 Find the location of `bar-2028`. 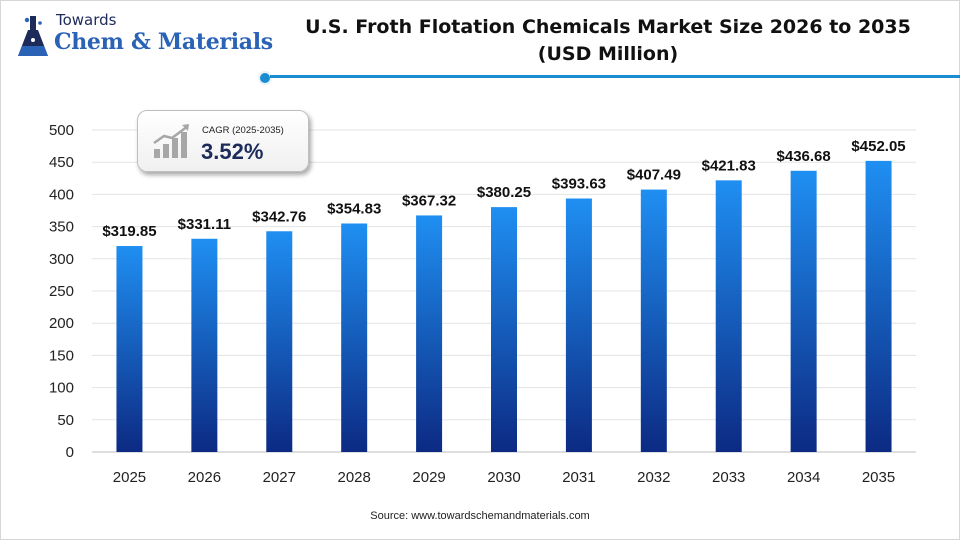

bar-2028 is located at coordinates (354, 337).